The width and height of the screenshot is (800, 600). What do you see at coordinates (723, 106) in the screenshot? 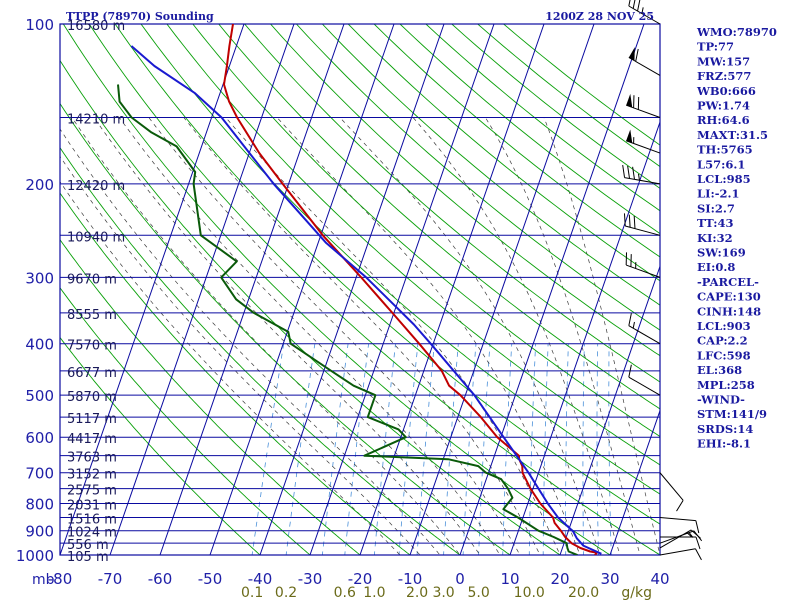
I see `index-5: PW:1.74` at bounding box center [723, 106].